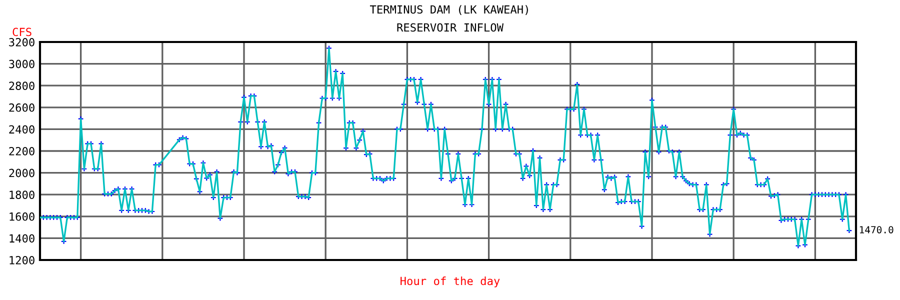  Describe the element at coordinates (21, 64) in the screenshot. I see `y-tick-label: 3000` at that location.